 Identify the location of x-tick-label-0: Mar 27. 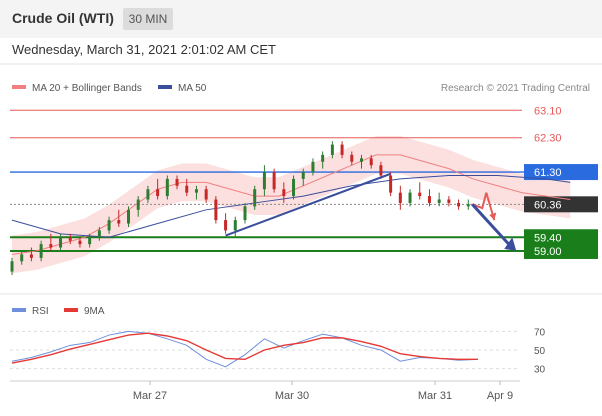
(150, 396).